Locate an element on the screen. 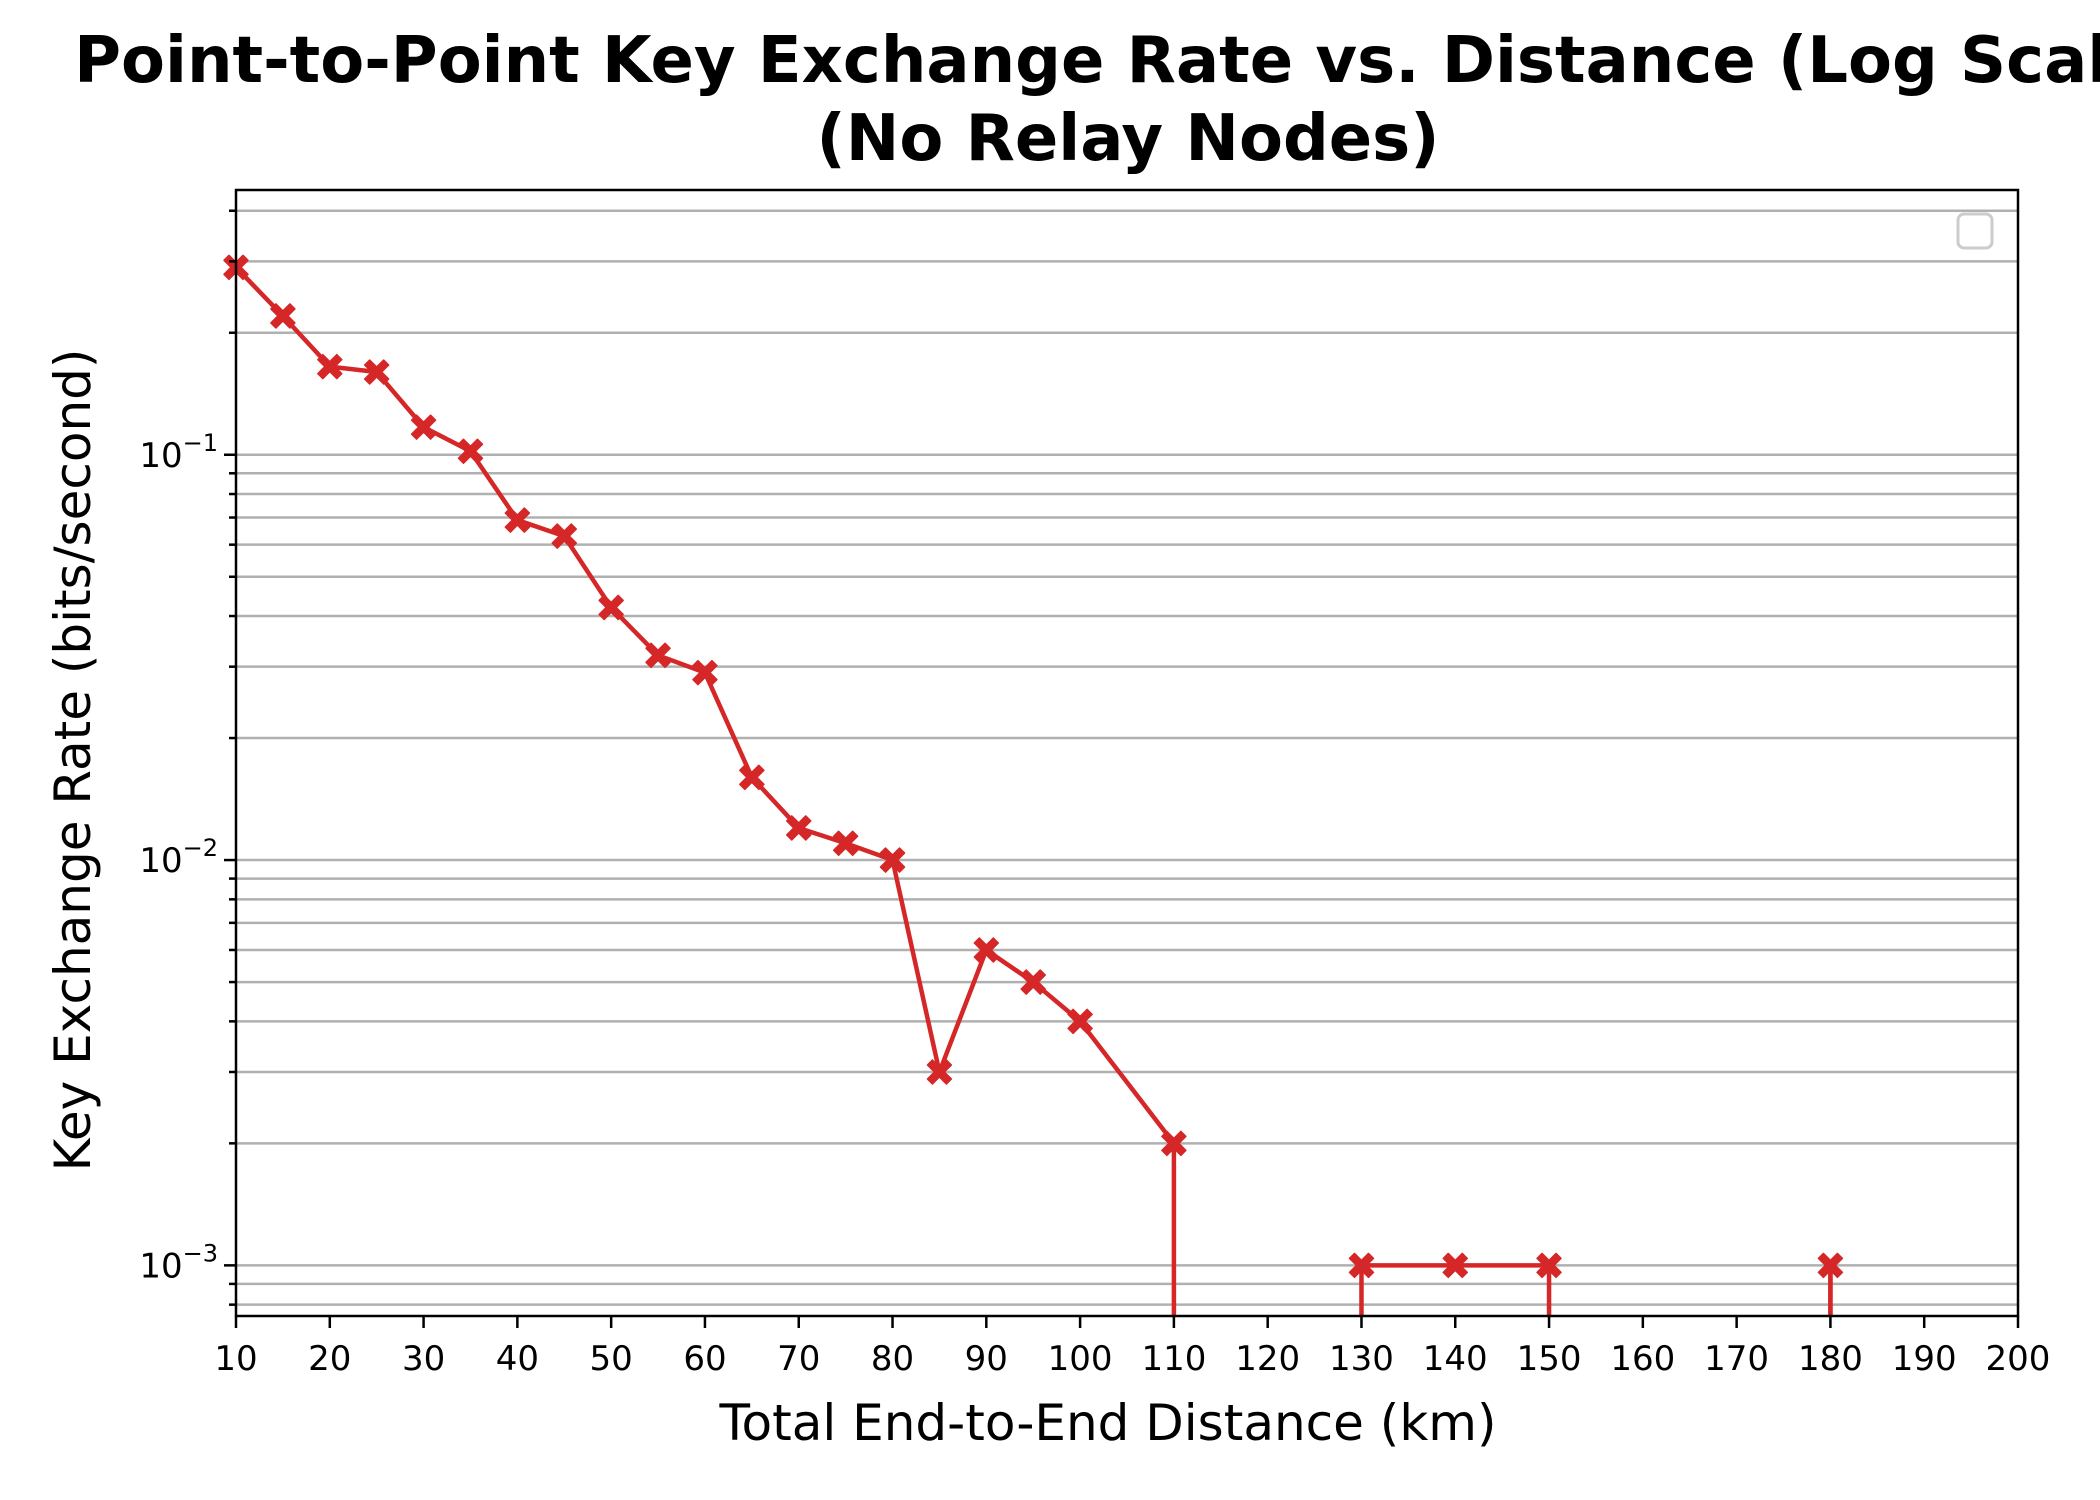 The height and width of the screenshot is (1500, 2100). x-axis-label: Total End-to-End Distance (km) is located at coordinates (1107, 1423).